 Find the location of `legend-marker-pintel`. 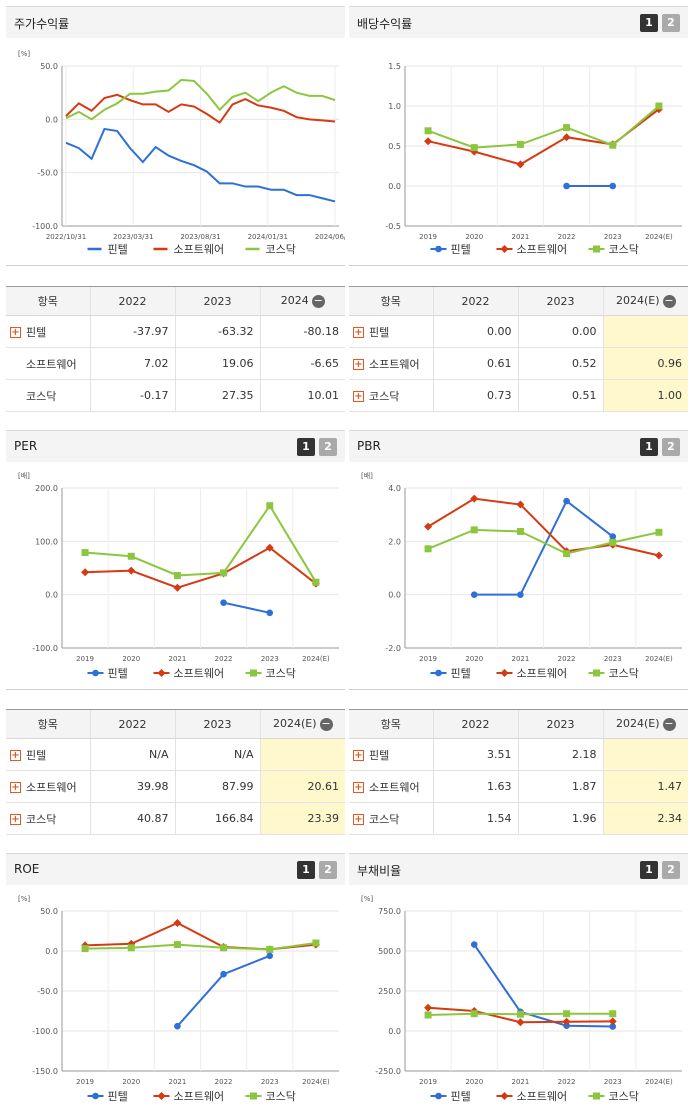

legend-marker-pintel is located at coordinates (438, 1096).